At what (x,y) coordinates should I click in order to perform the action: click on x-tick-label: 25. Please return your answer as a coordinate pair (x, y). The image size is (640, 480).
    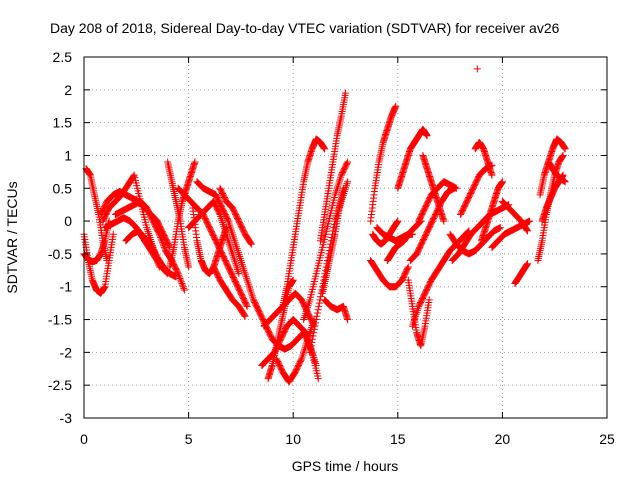
    Looking at the image, I should click on (607, 439).